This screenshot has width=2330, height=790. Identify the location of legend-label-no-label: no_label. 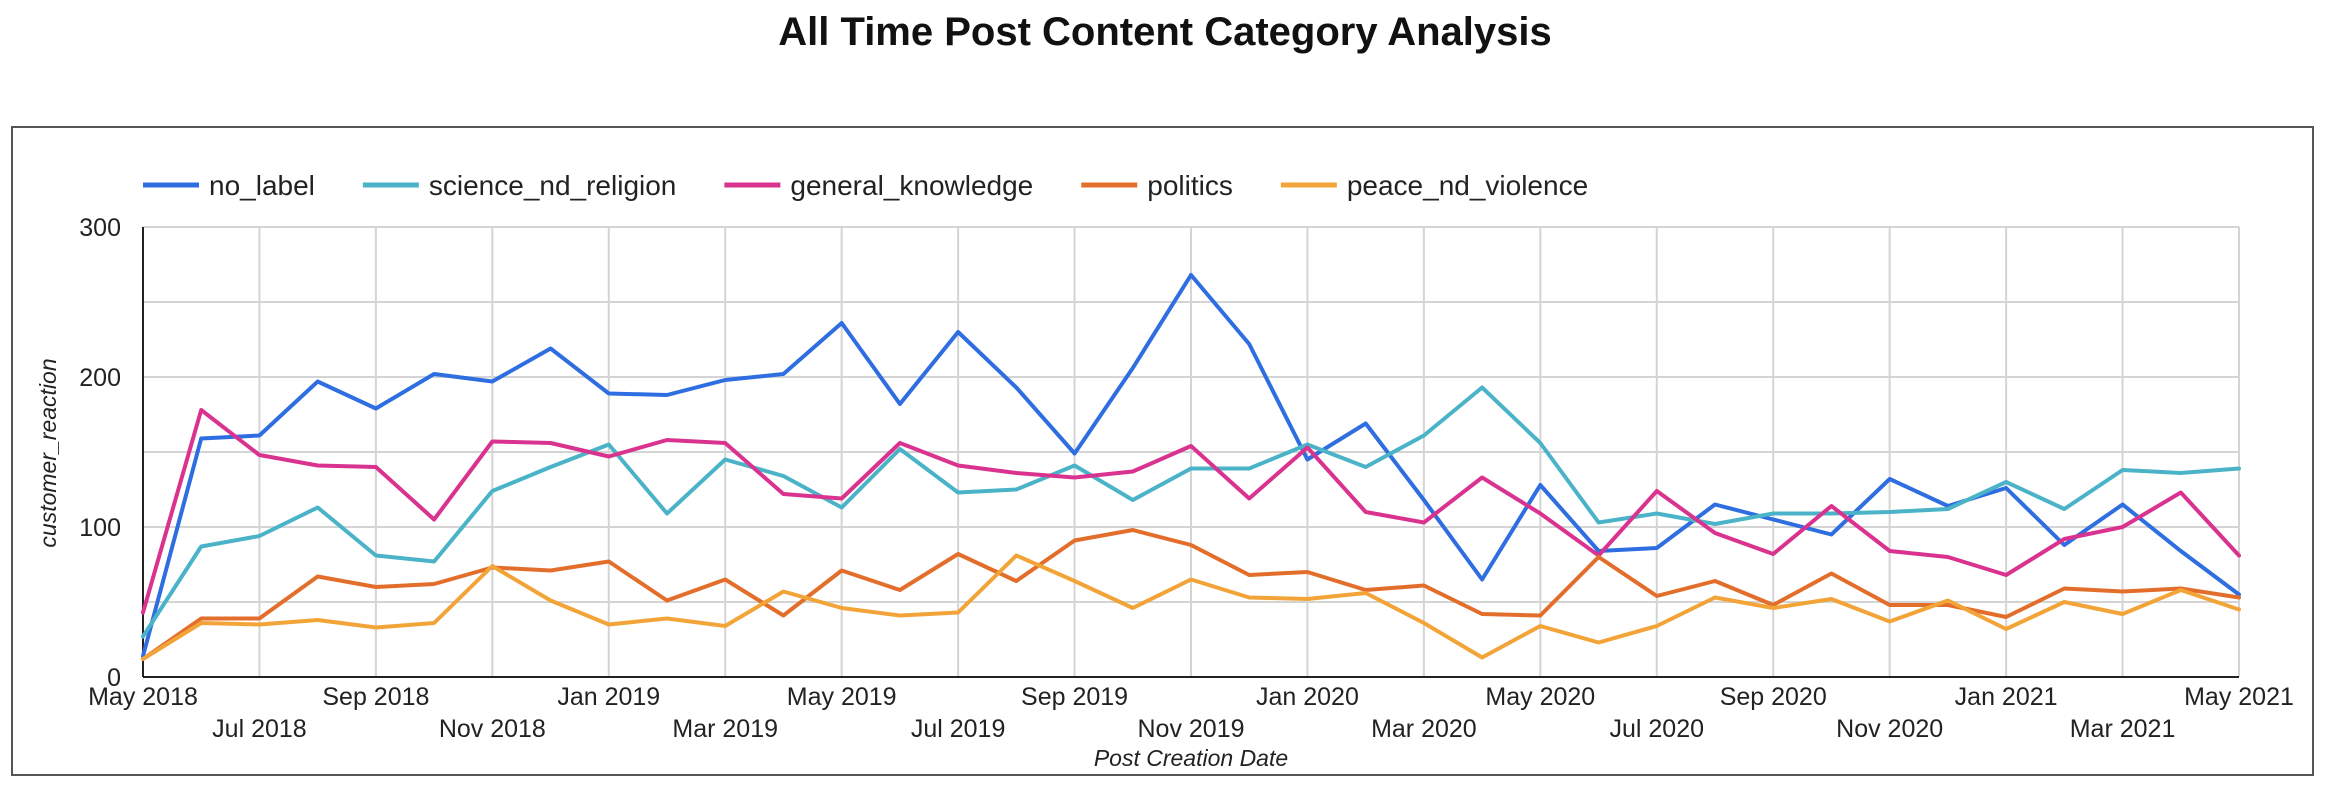
(262, 185).